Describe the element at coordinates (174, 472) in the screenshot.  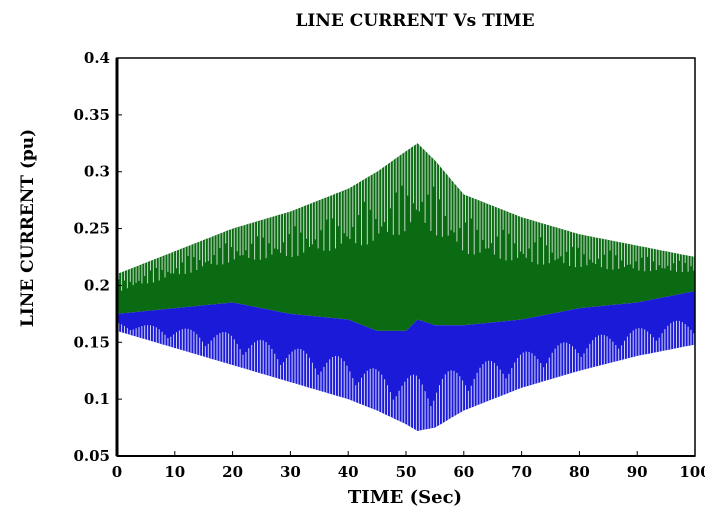
I see `x-tick-label: 10` at that location.